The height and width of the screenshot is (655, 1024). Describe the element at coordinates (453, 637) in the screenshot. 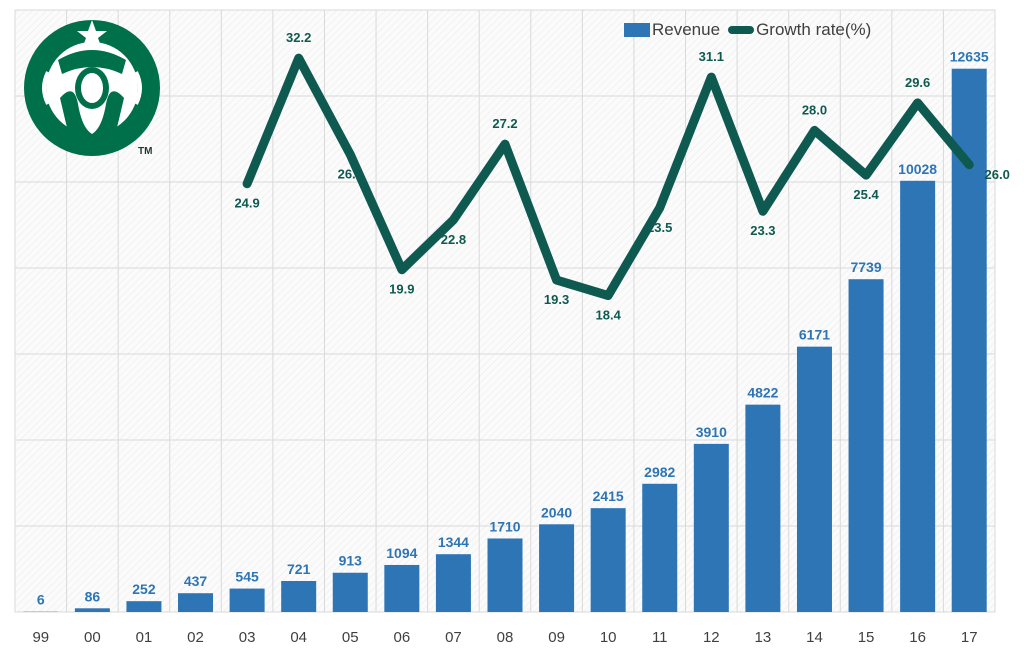

I see `x-tick-07: 07` at that location.